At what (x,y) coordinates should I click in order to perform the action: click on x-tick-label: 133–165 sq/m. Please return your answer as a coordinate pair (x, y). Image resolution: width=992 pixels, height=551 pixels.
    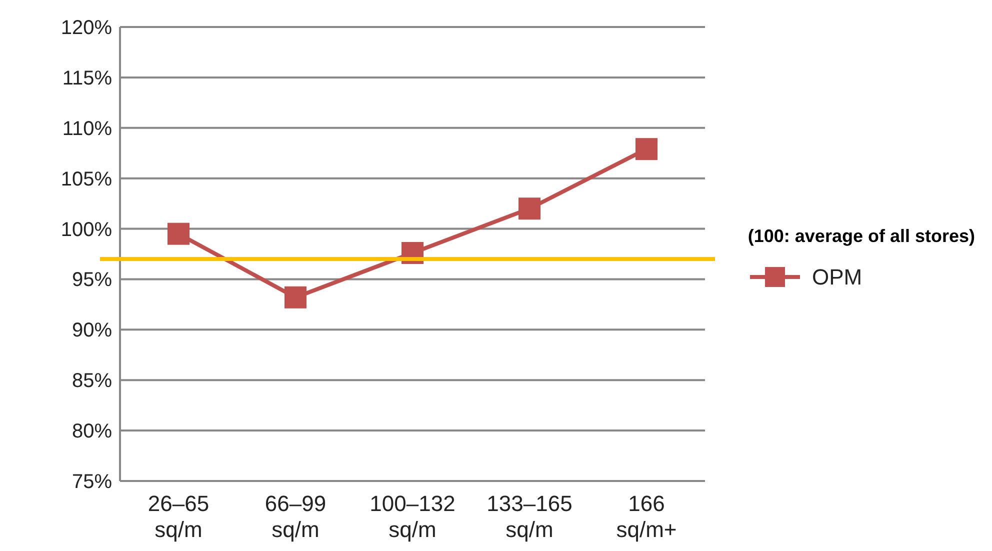
    Looking at the image, I should click on (529, 516).